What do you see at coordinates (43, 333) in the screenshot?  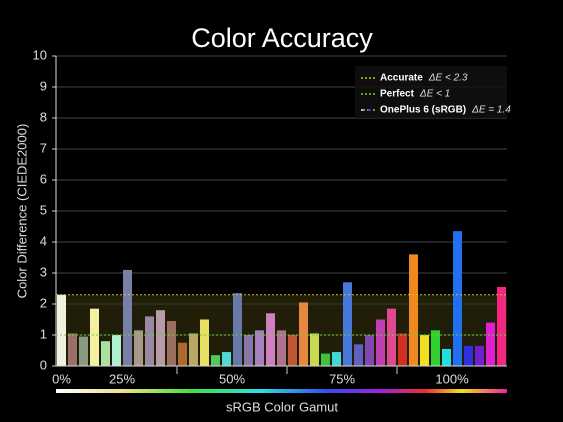 I see `y-tick-label: 1` at bounding box center [43, 333].